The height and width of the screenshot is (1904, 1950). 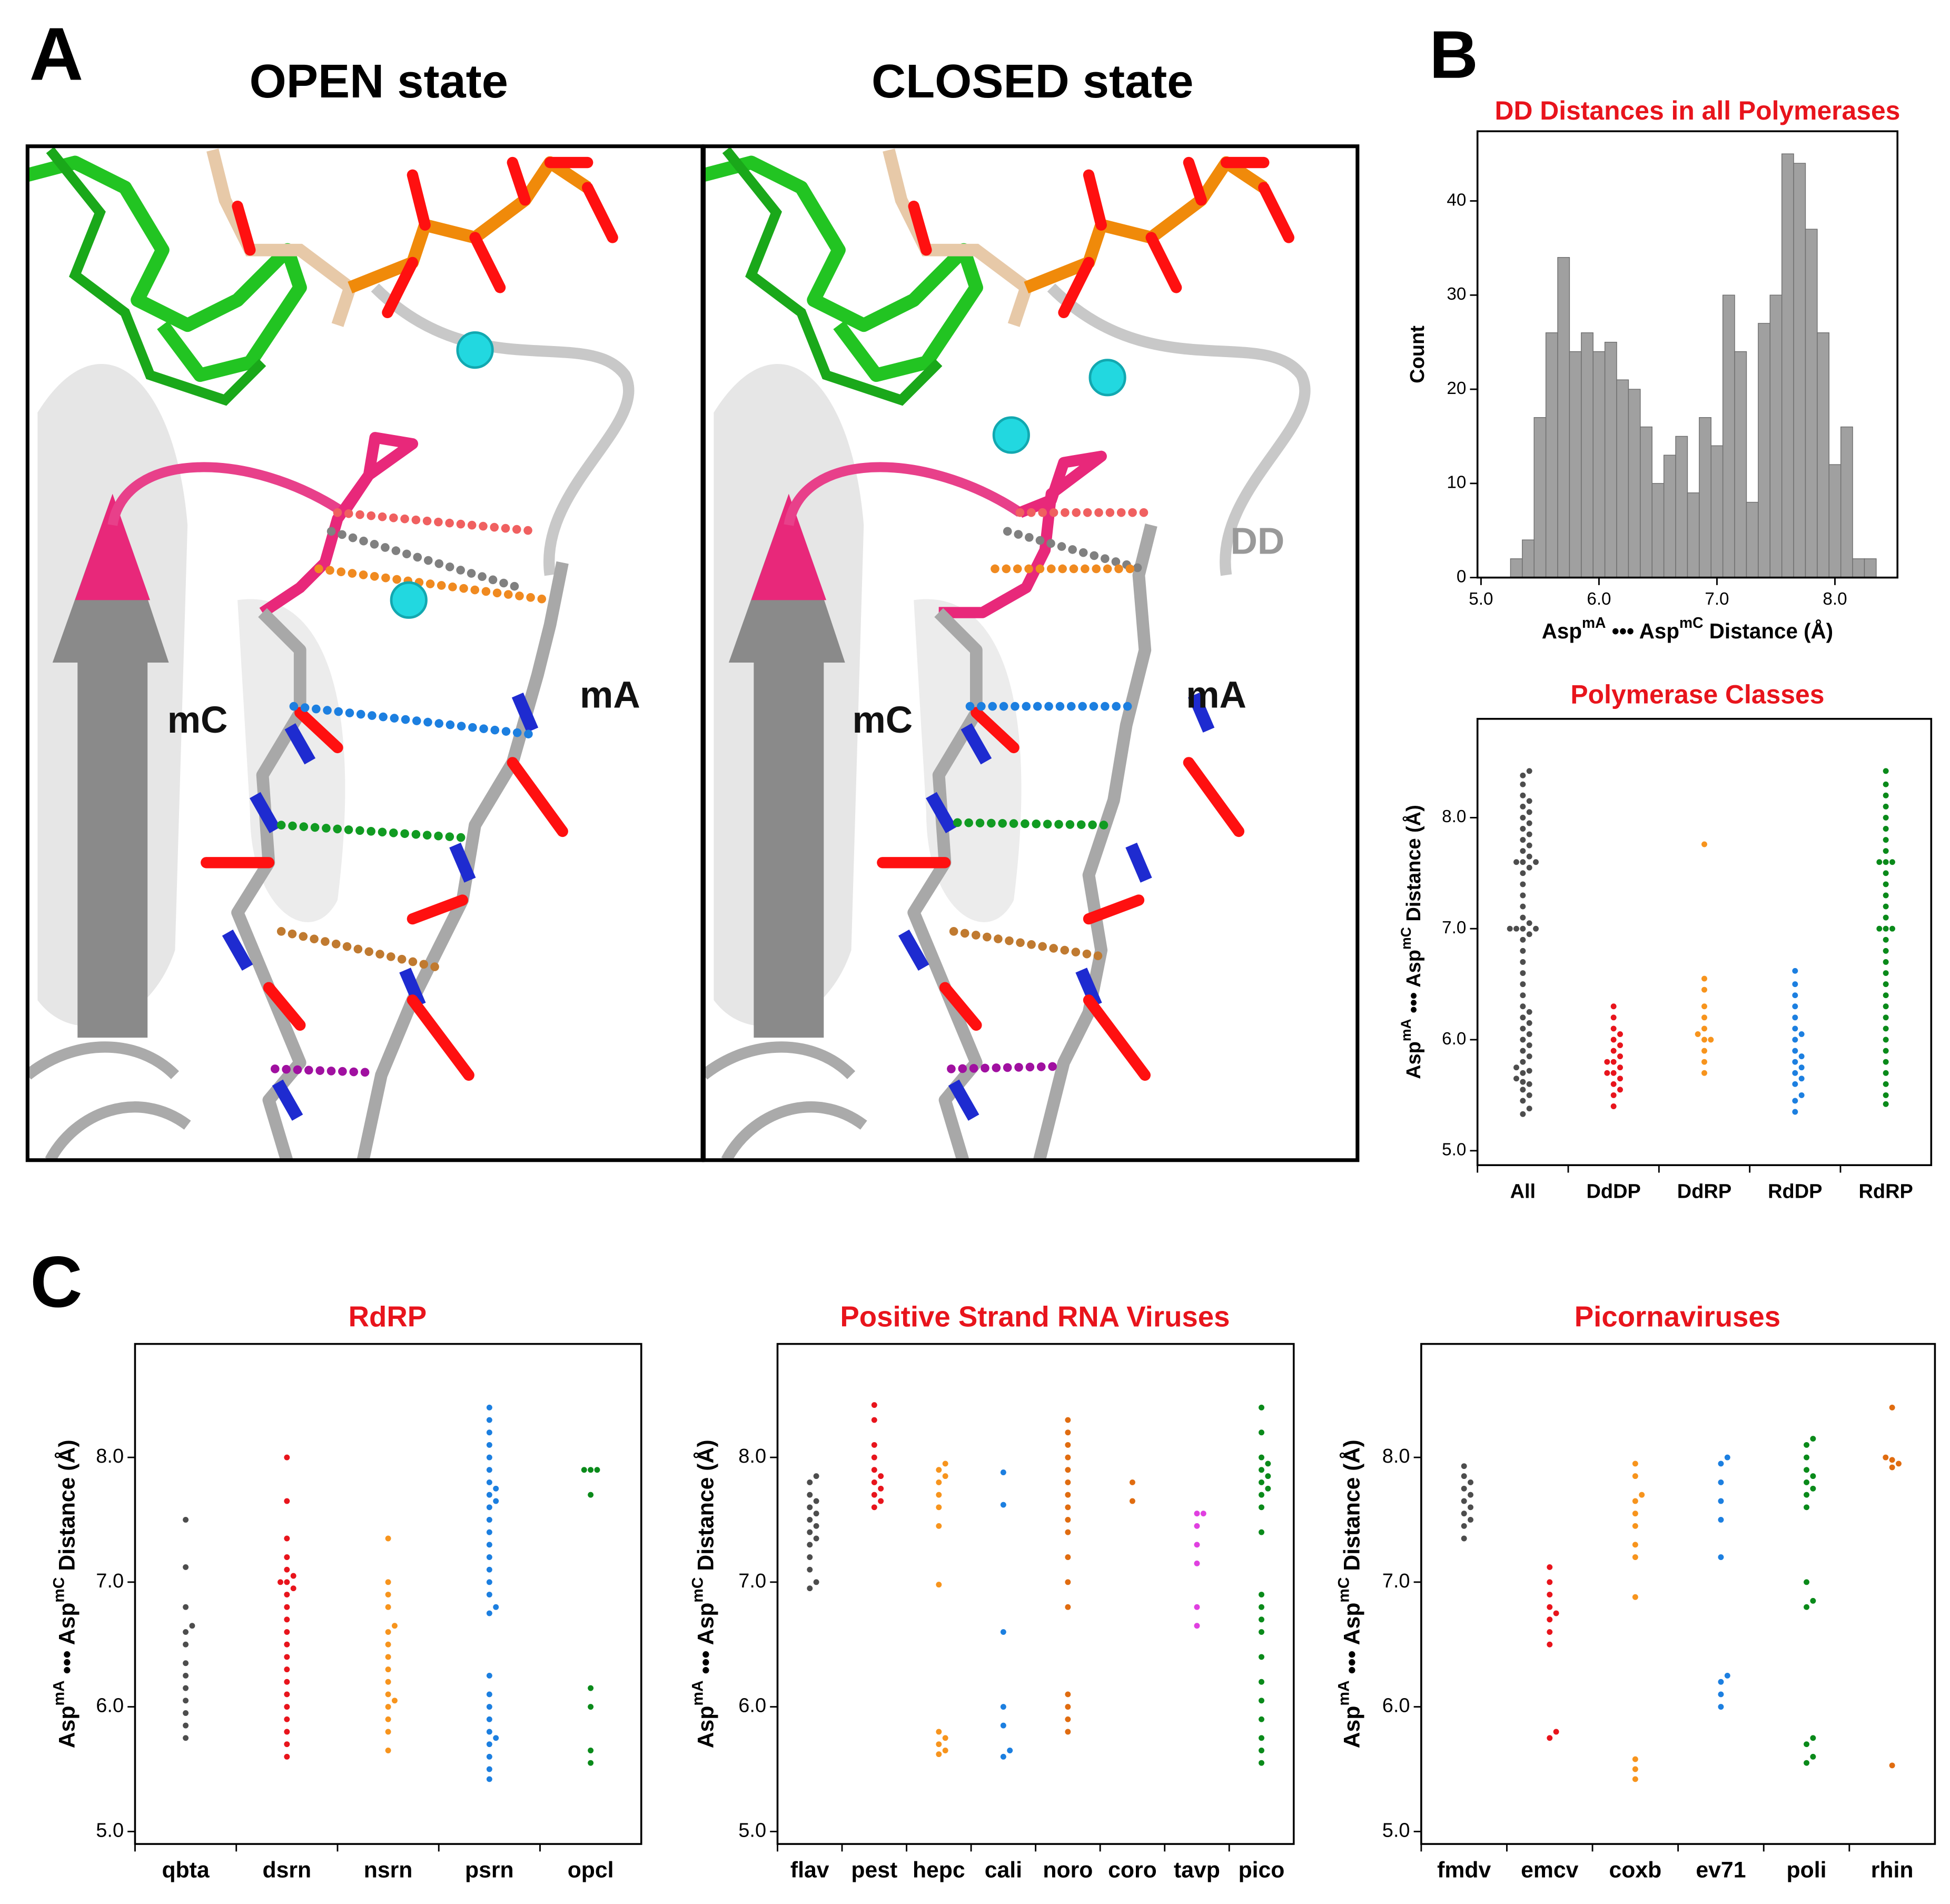 I want to click on strand-label: mC, so click(x=883, y=720).